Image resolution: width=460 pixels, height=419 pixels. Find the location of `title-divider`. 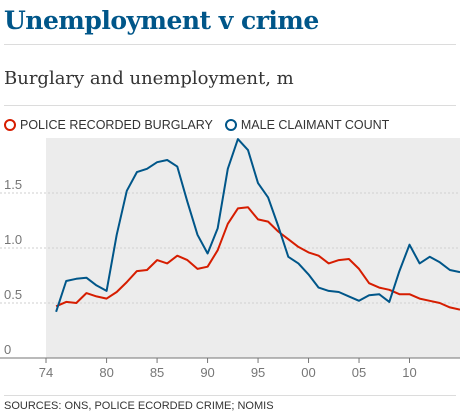

title-divider is located at coordinates (230, 44).